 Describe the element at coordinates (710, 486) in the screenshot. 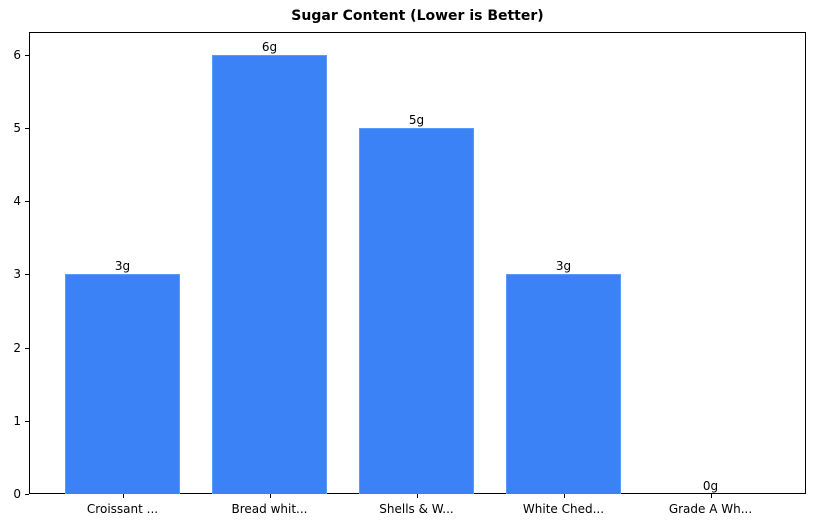

I see `bar-value-label: 0g` at that location.